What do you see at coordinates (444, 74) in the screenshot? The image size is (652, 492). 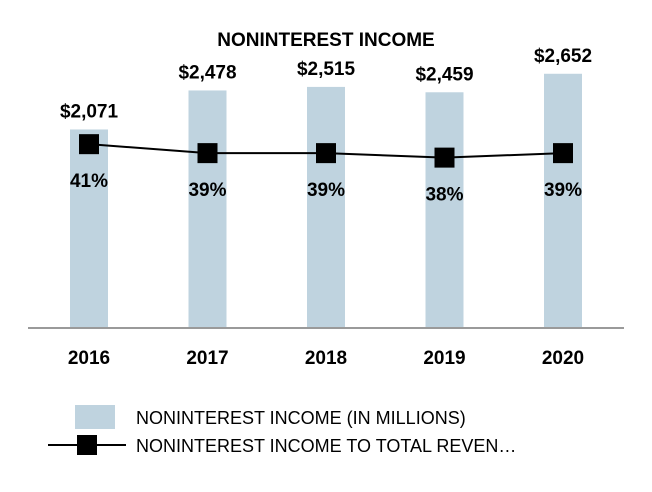 I see `bar-value-label-2019: $2,459` at bounding box center [444, 74].